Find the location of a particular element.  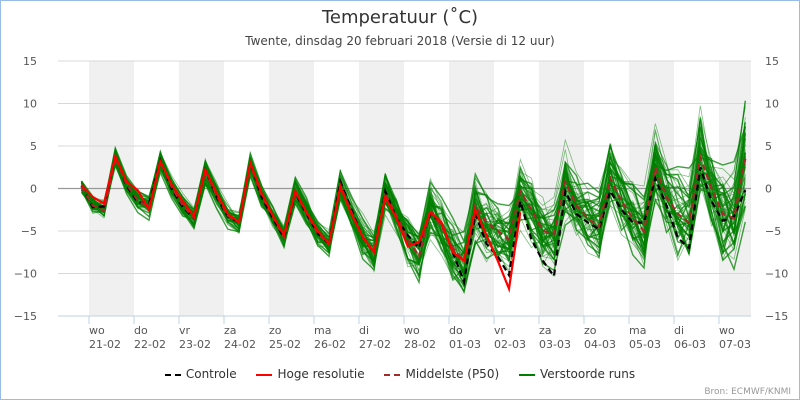

legend-label: Hoge resolutie is located at coordinates (321, 374).